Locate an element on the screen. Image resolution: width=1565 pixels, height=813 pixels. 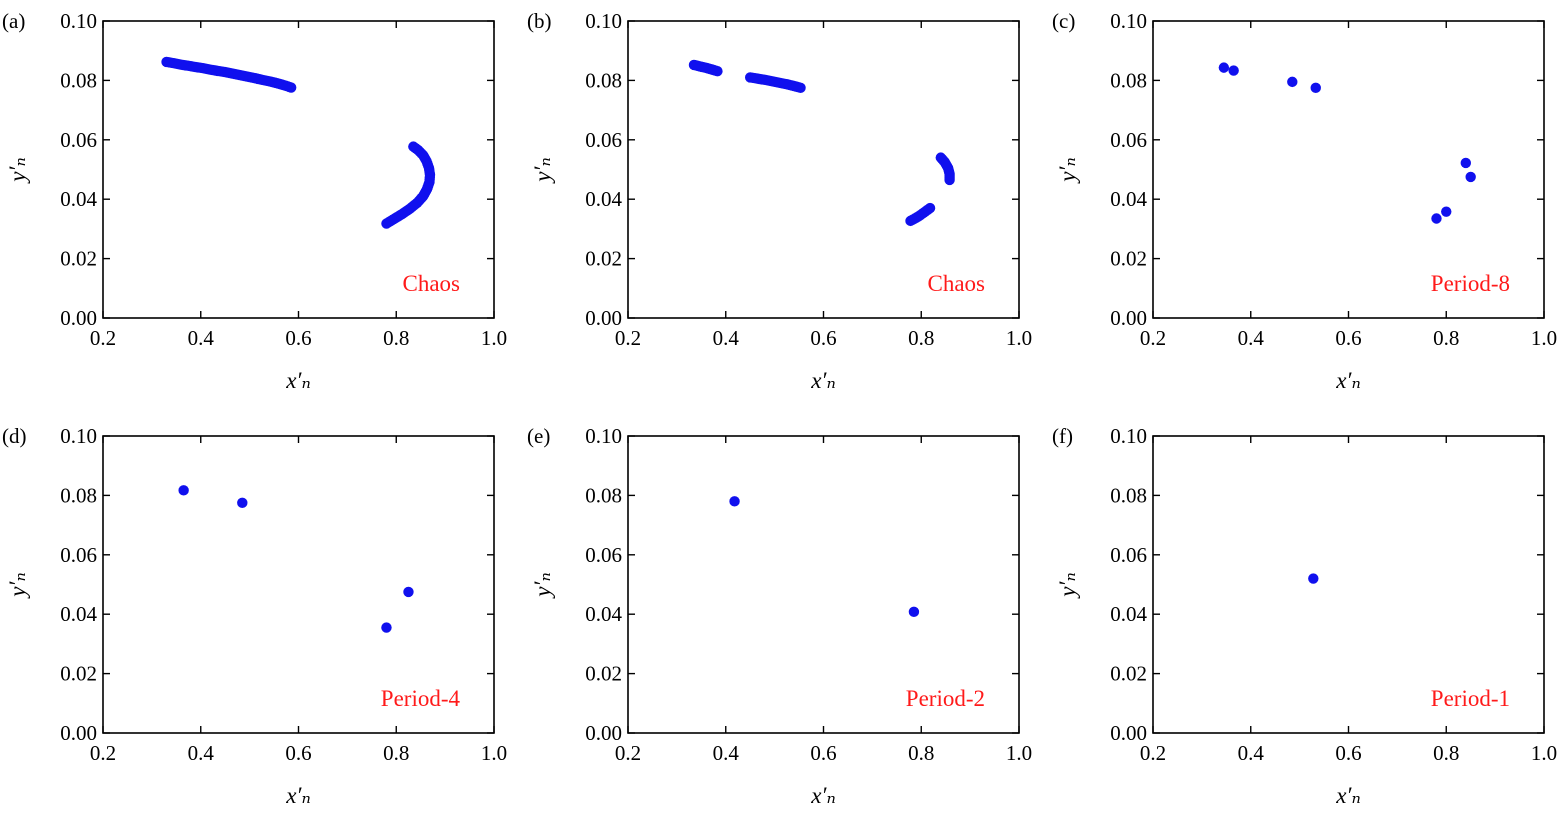
panel-label: (e) is located at coordinates (538, 436).